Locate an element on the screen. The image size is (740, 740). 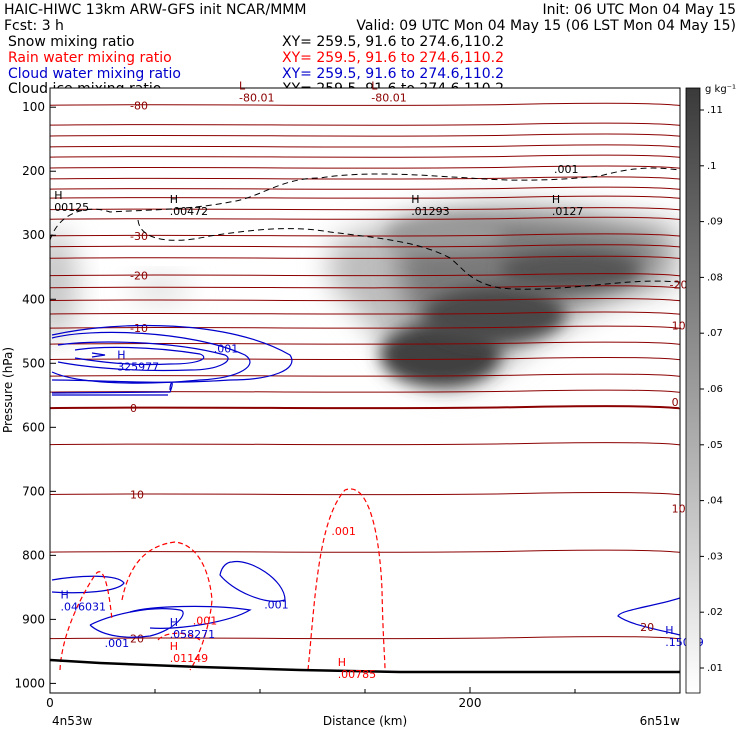
snow-contour-lower is located at coordinates (408, 254).